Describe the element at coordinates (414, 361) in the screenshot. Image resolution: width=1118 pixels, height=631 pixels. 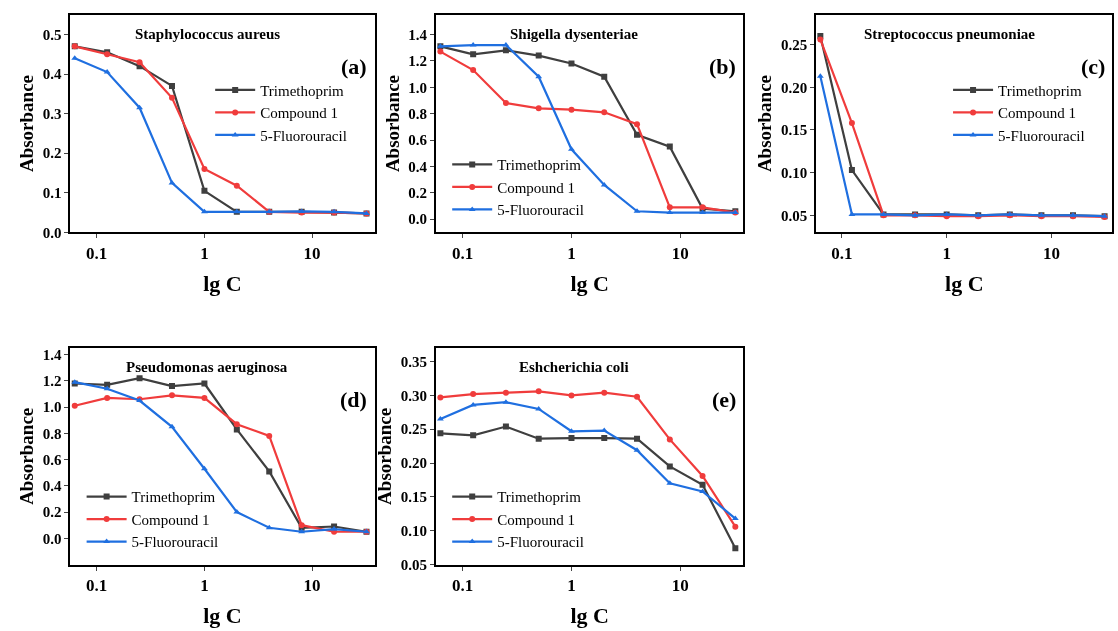
I see `y-tick-label: 0.35` at that location.